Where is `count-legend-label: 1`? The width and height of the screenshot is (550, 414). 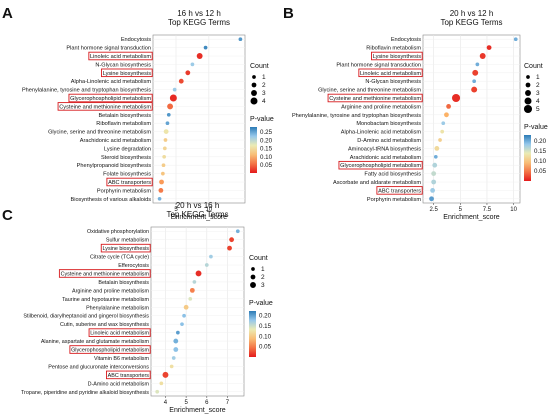 count-legend-label: 1 is located at coordinates (538, 77).